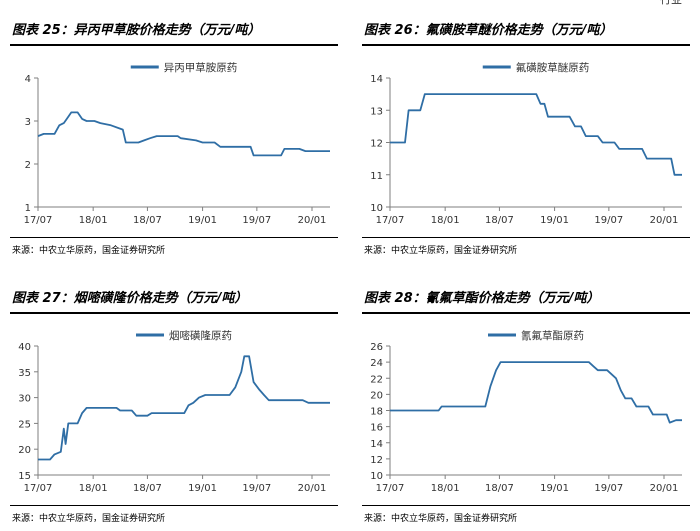  Describe the element at coordinates (136, 30) in the screenshot. I see `chart-title: 图表 25：异丙甲草胺价格走势（万元/吨）` at that location.